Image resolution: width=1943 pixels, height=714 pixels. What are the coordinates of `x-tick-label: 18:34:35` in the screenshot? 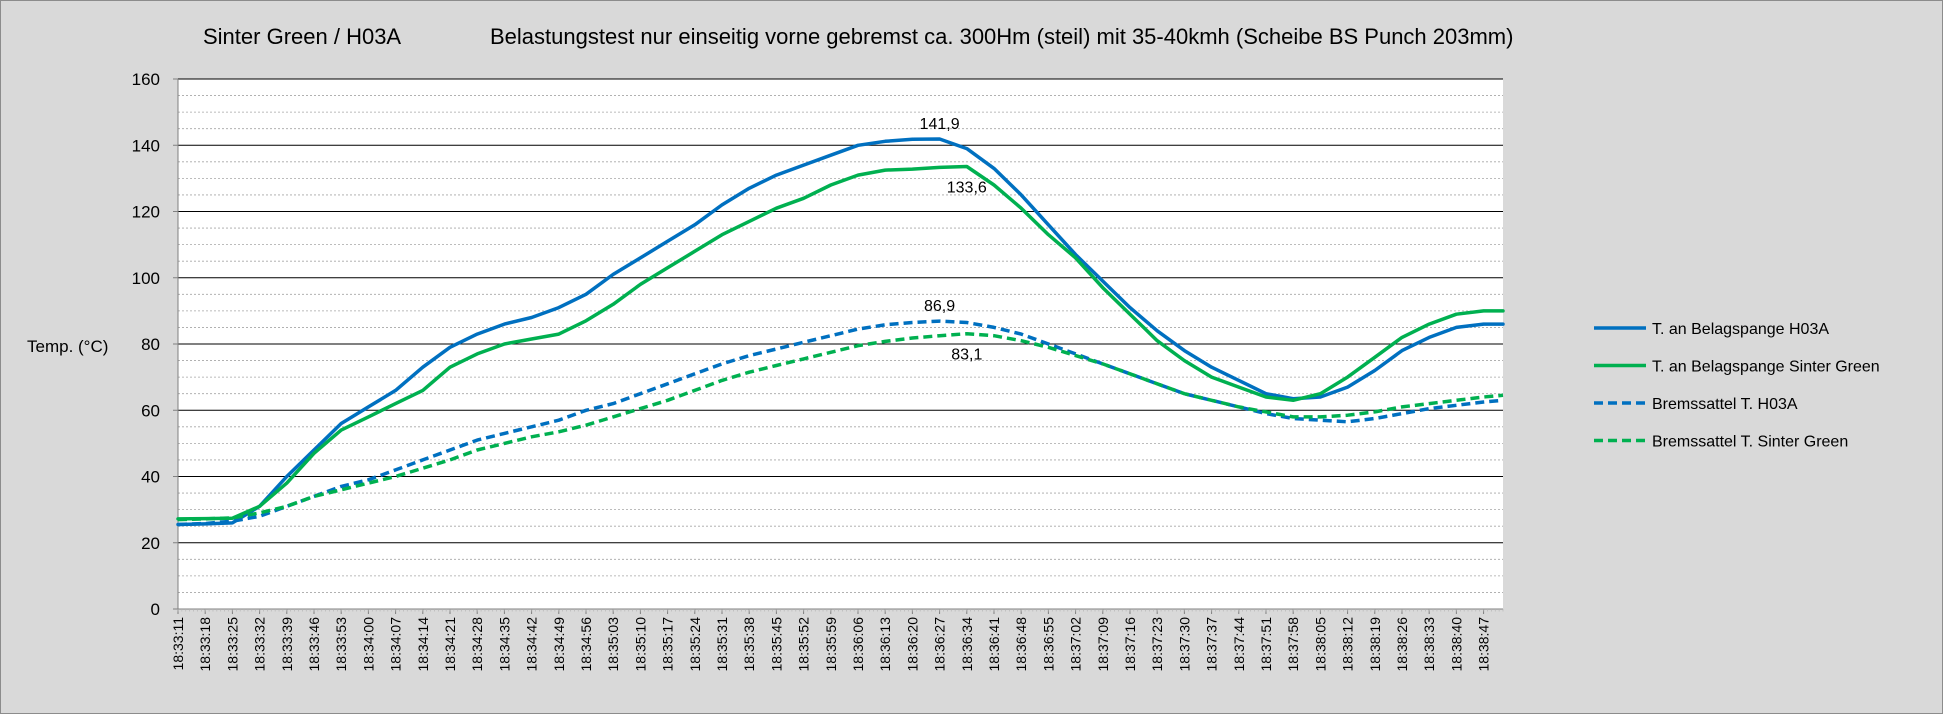 It's located at (504, 644).